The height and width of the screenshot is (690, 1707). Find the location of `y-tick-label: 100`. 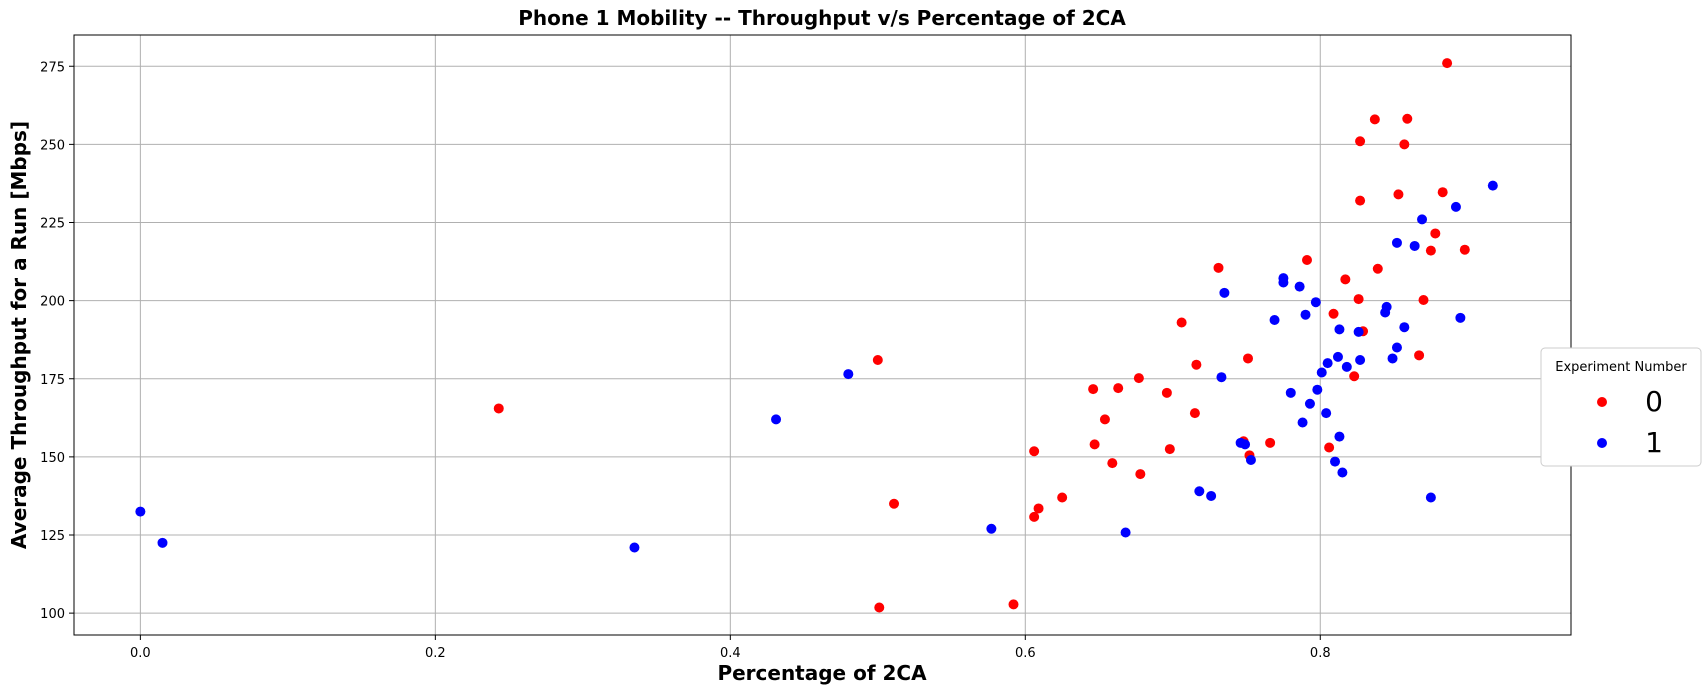

y-tick-label: 100 is located at coordinates (52, 614).